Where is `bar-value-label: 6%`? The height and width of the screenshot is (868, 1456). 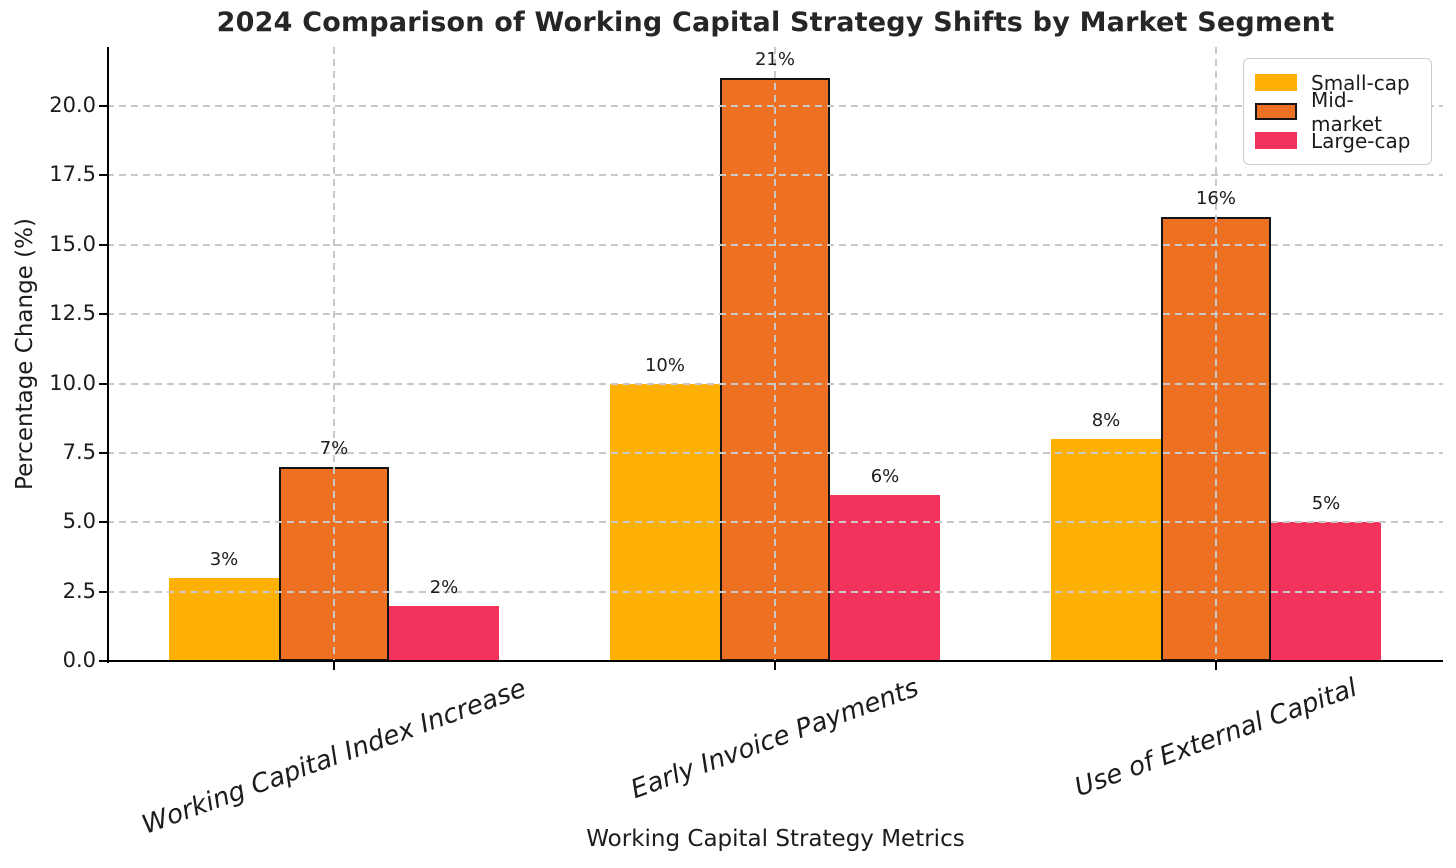 bar-value-label: 6% is located at coordinates (885, 476).